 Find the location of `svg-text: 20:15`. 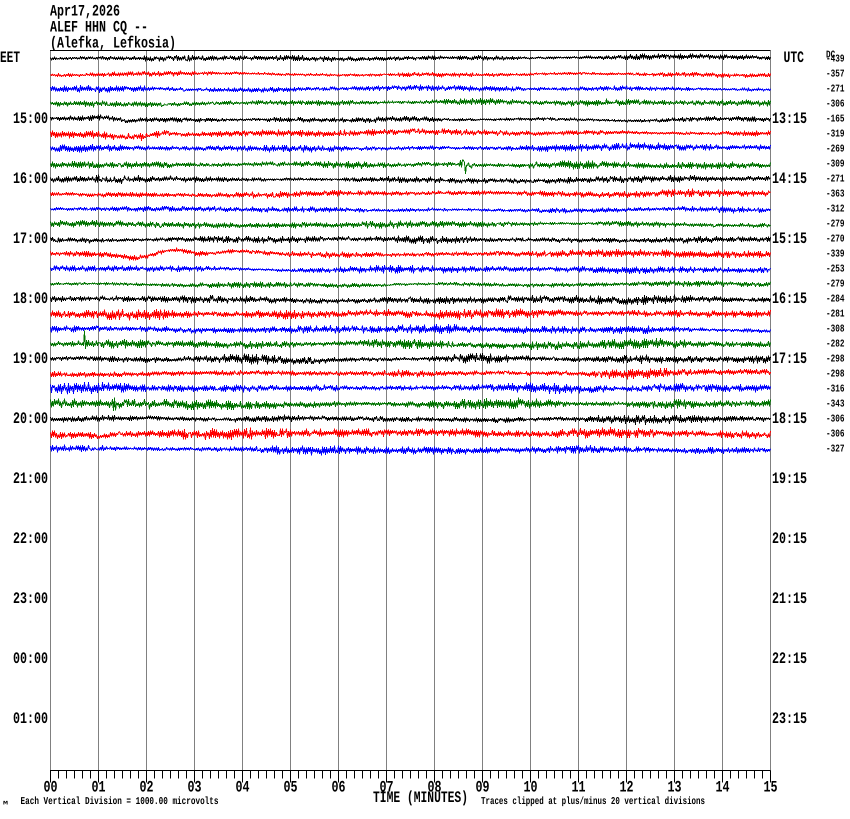

svg-text: 20:15 is located at coordinates (789, 539).